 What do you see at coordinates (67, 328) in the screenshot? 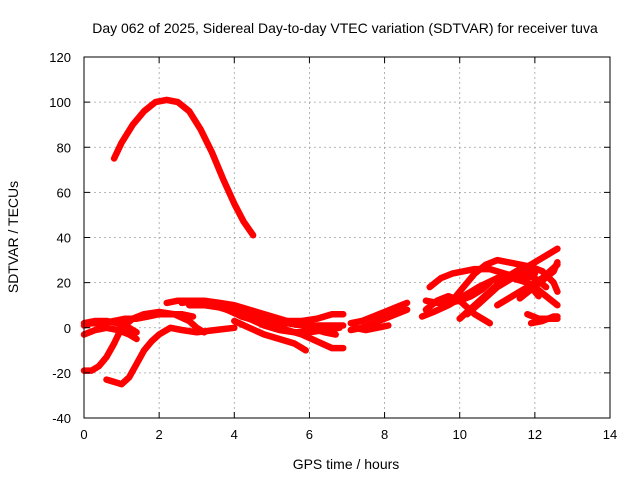
I see `y-tick-label: 0` at bounding box center [67, 328].